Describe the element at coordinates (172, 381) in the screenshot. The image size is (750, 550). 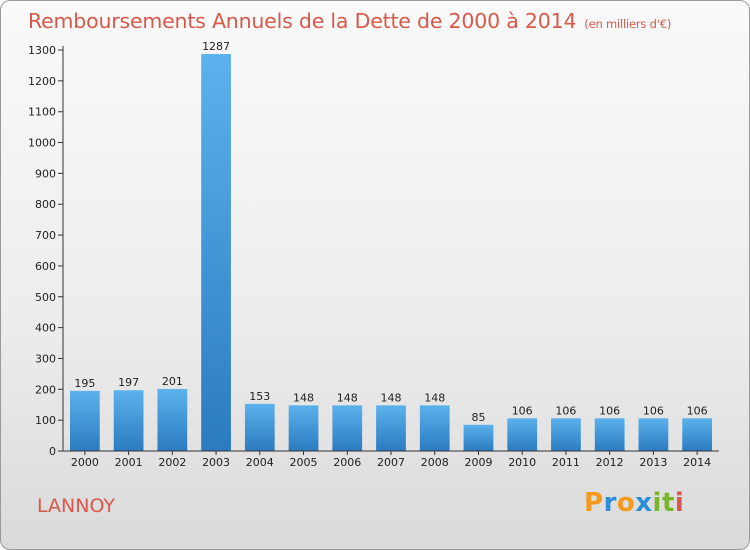
I see `bar-value-label: 201` at that location.